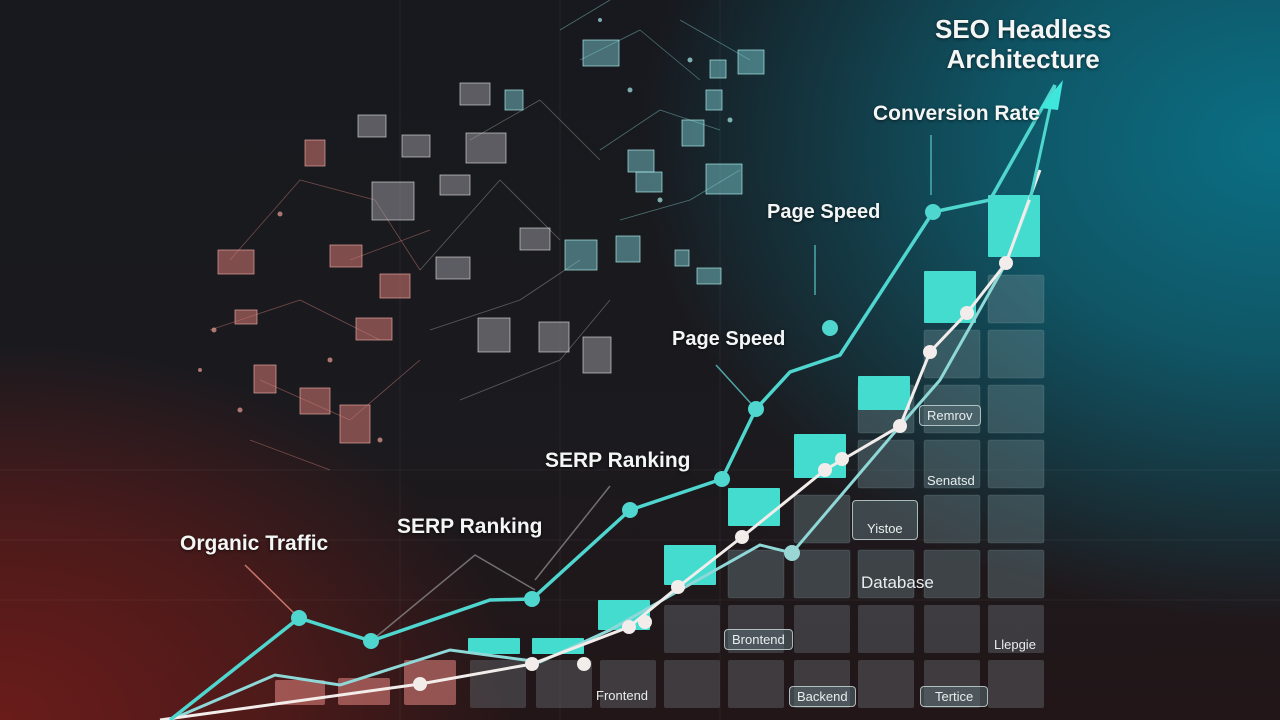 The height and width of the screenshot is (720, 1280). I want to click on grid-tag-senatsd: Senatsd, so click(951, 480).